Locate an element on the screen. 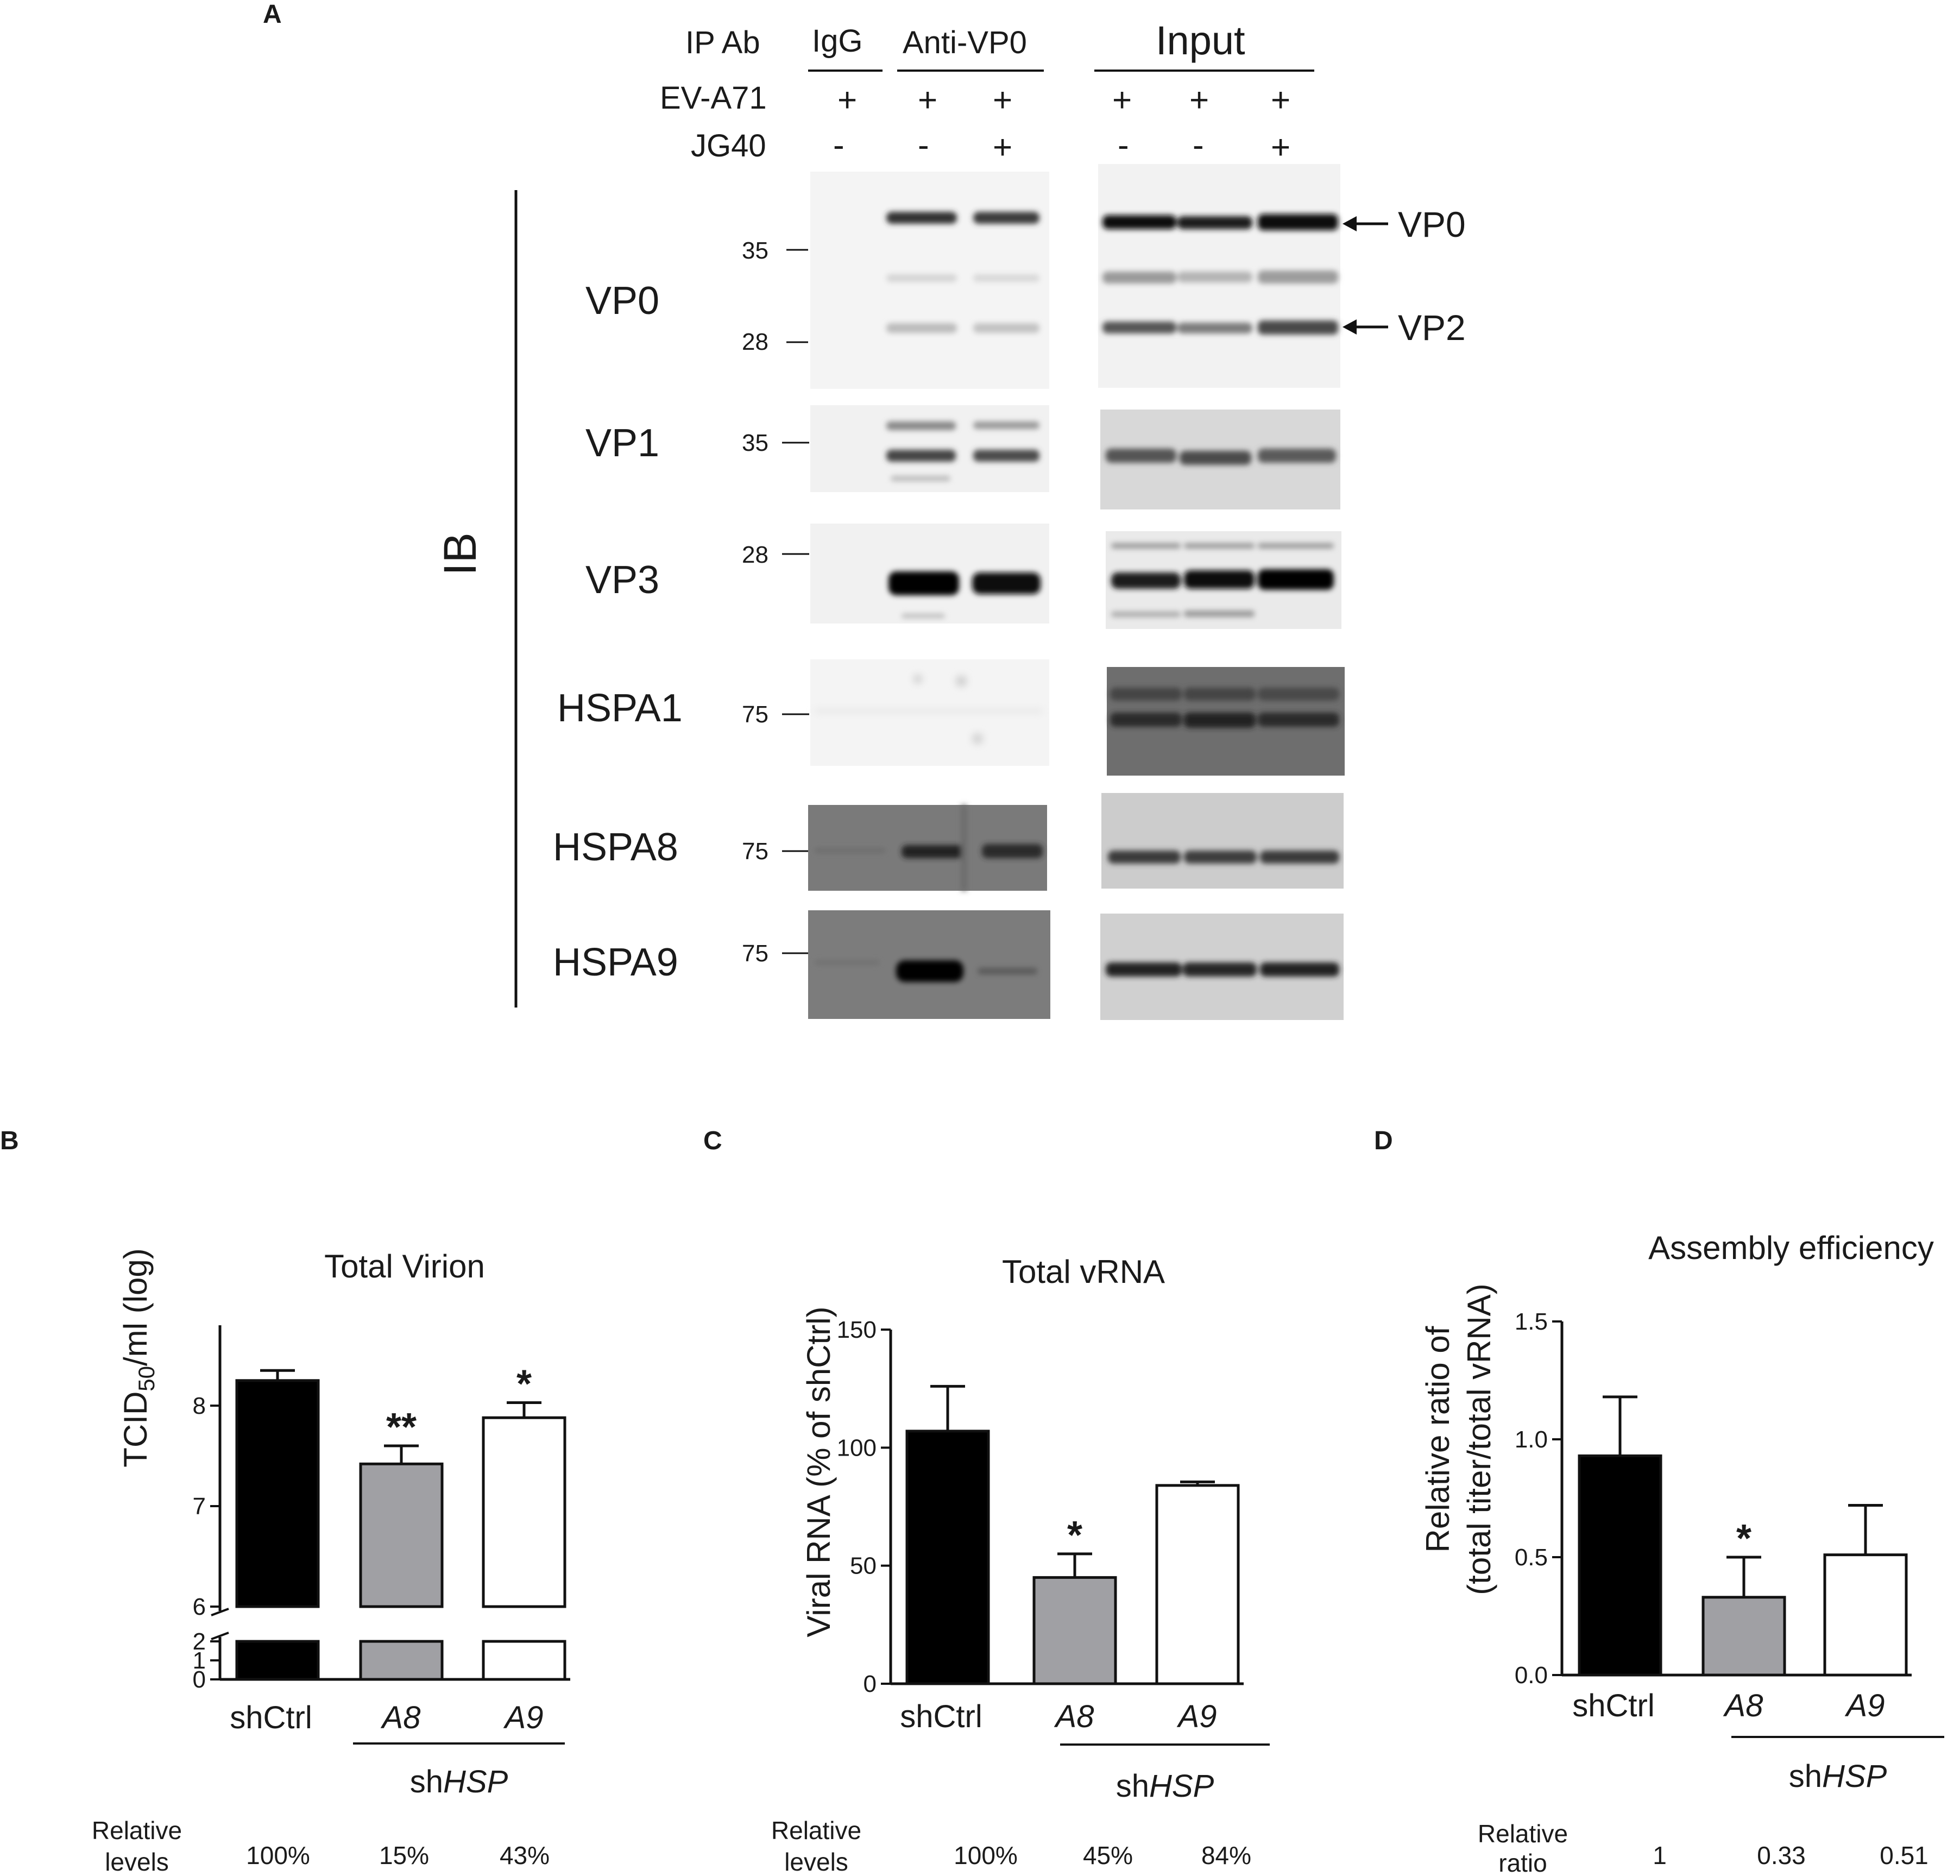  relative-value: 15% is located at coordinates (404, 1855).